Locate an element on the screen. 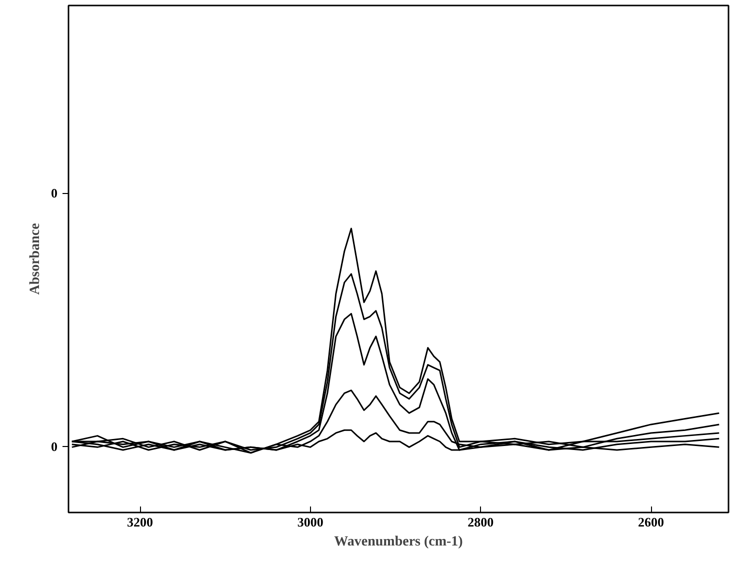 This screenshot has width=730, height=572. y-axis-title: Absorbance is located at coordinates (35, 259).